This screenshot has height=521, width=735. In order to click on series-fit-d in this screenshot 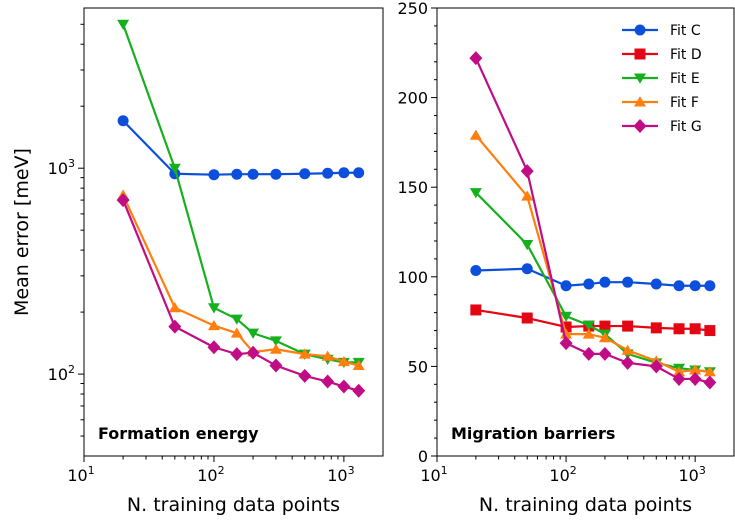, I will do `click(593, 320)`.